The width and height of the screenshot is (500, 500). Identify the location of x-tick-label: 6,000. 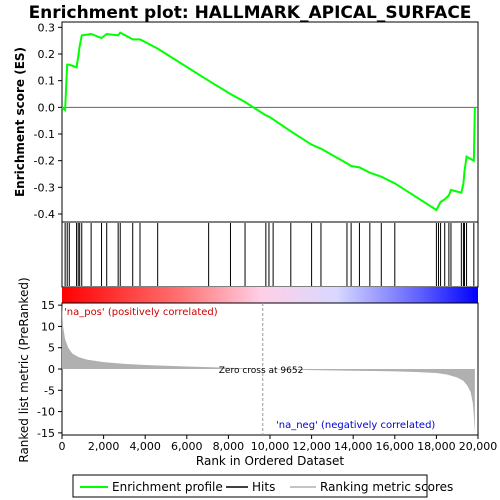
(187, 446).